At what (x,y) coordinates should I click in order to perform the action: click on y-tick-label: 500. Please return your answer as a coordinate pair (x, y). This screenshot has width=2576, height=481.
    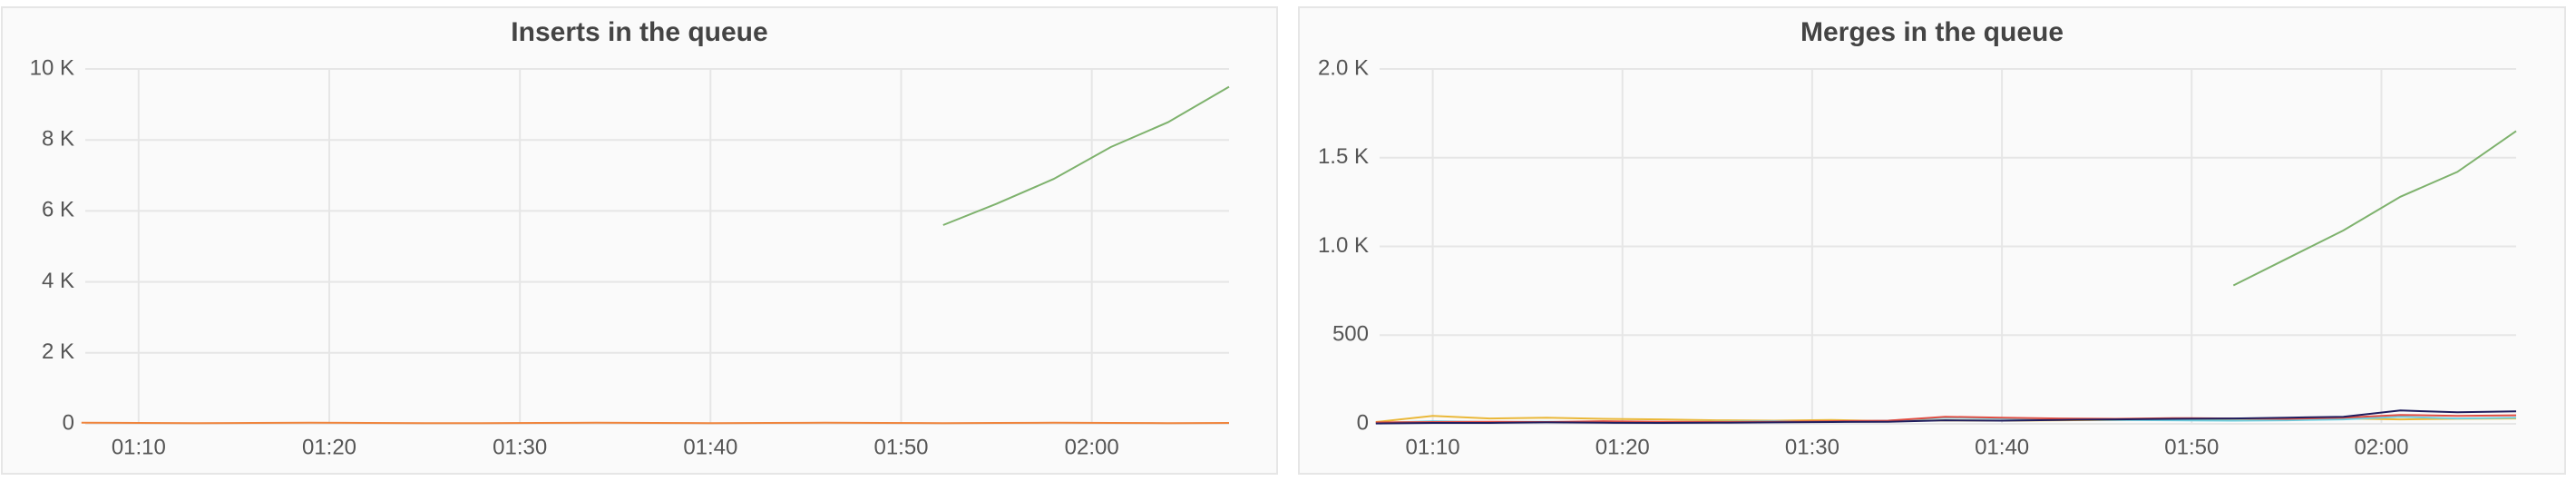
    Looking at the image, I should click on (1350, 334).